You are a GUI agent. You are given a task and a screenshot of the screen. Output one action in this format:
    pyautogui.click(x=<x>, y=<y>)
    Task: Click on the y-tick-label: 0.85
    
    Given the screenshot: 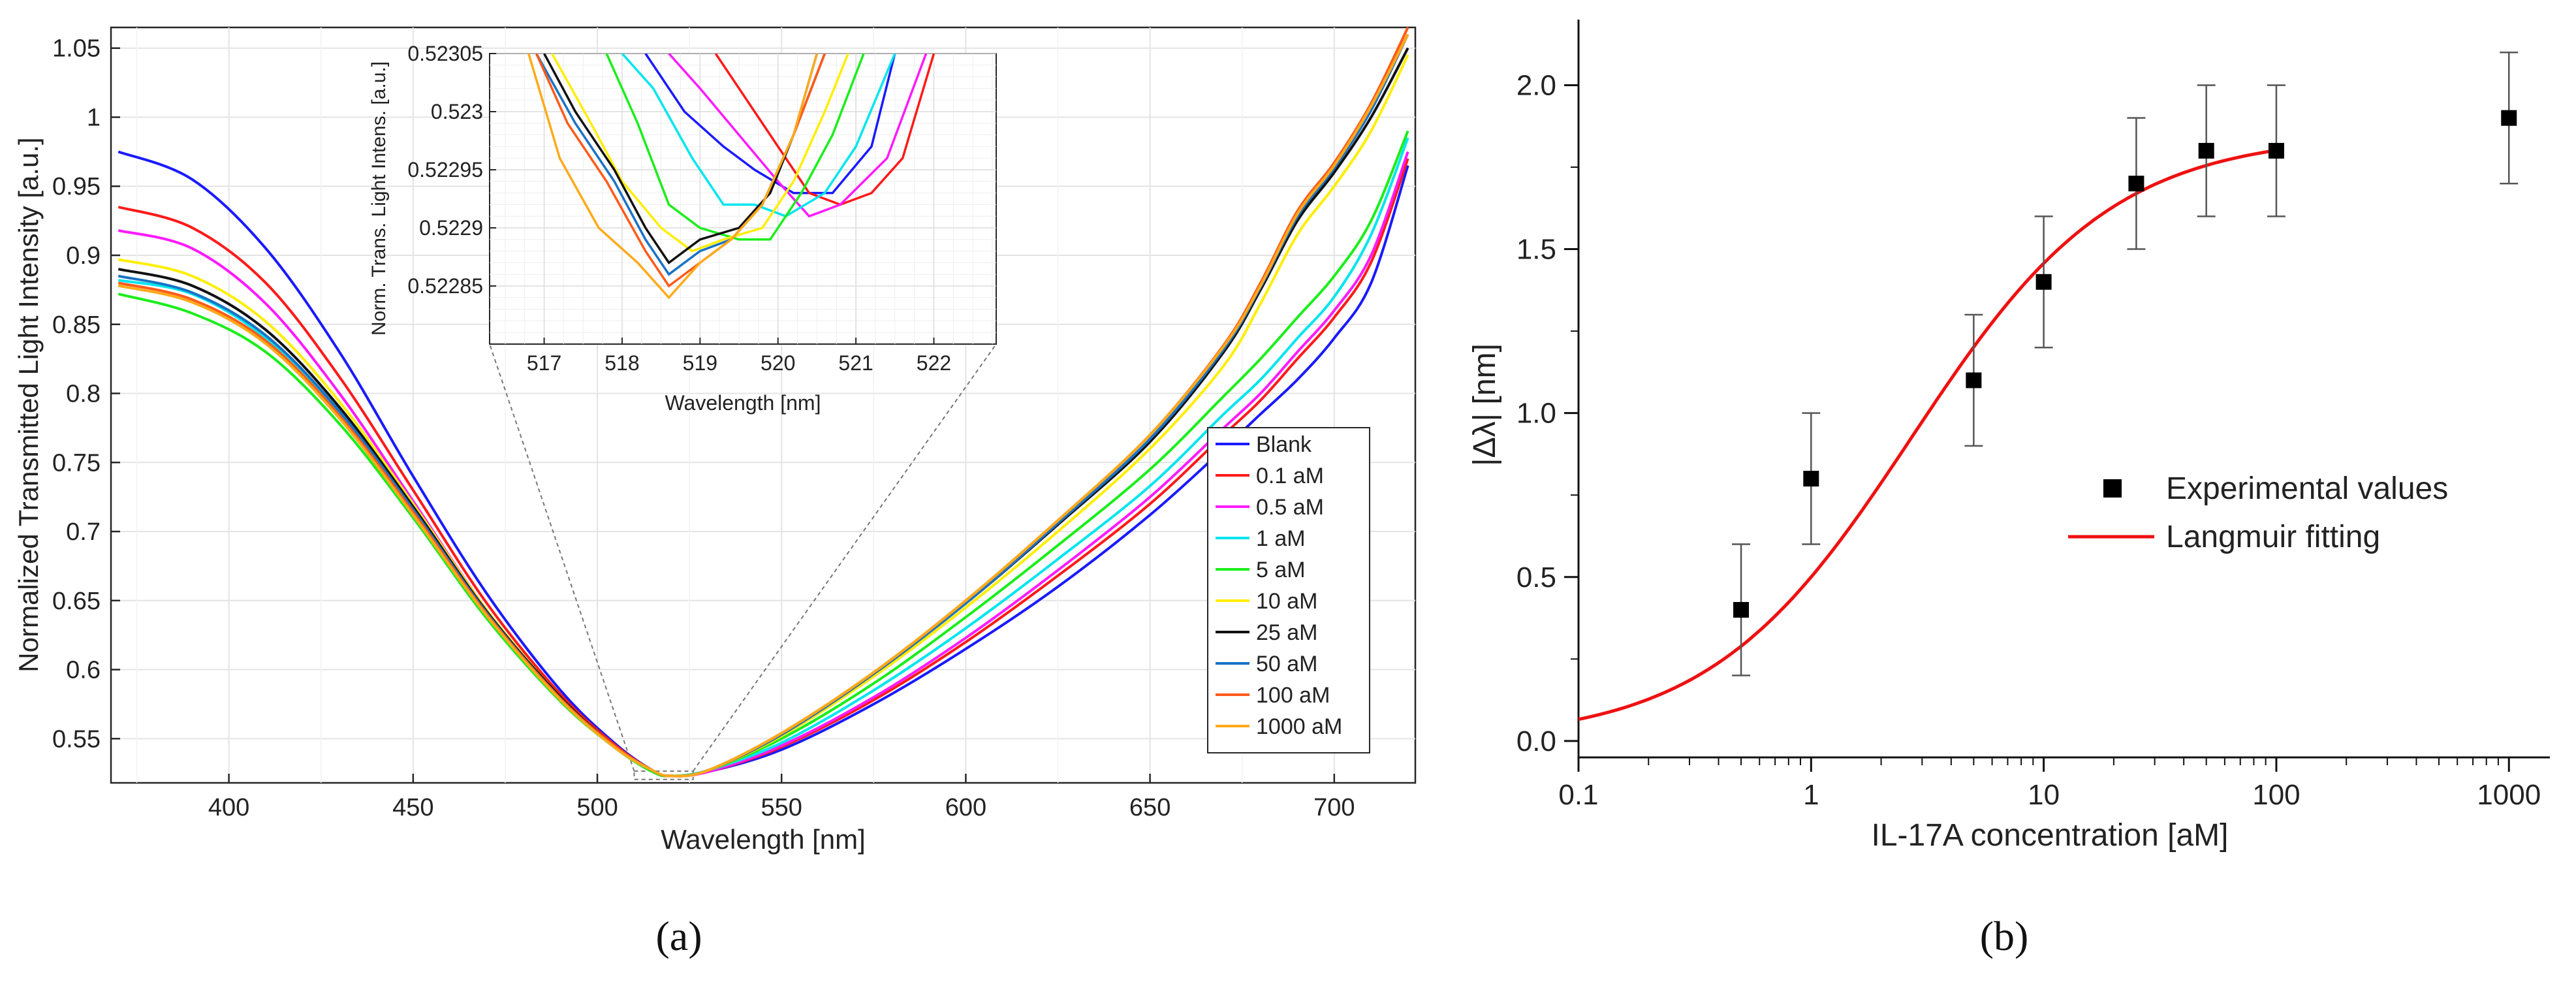 What is the action you would take?
    pyautogui.click(x=76, y=325)
    